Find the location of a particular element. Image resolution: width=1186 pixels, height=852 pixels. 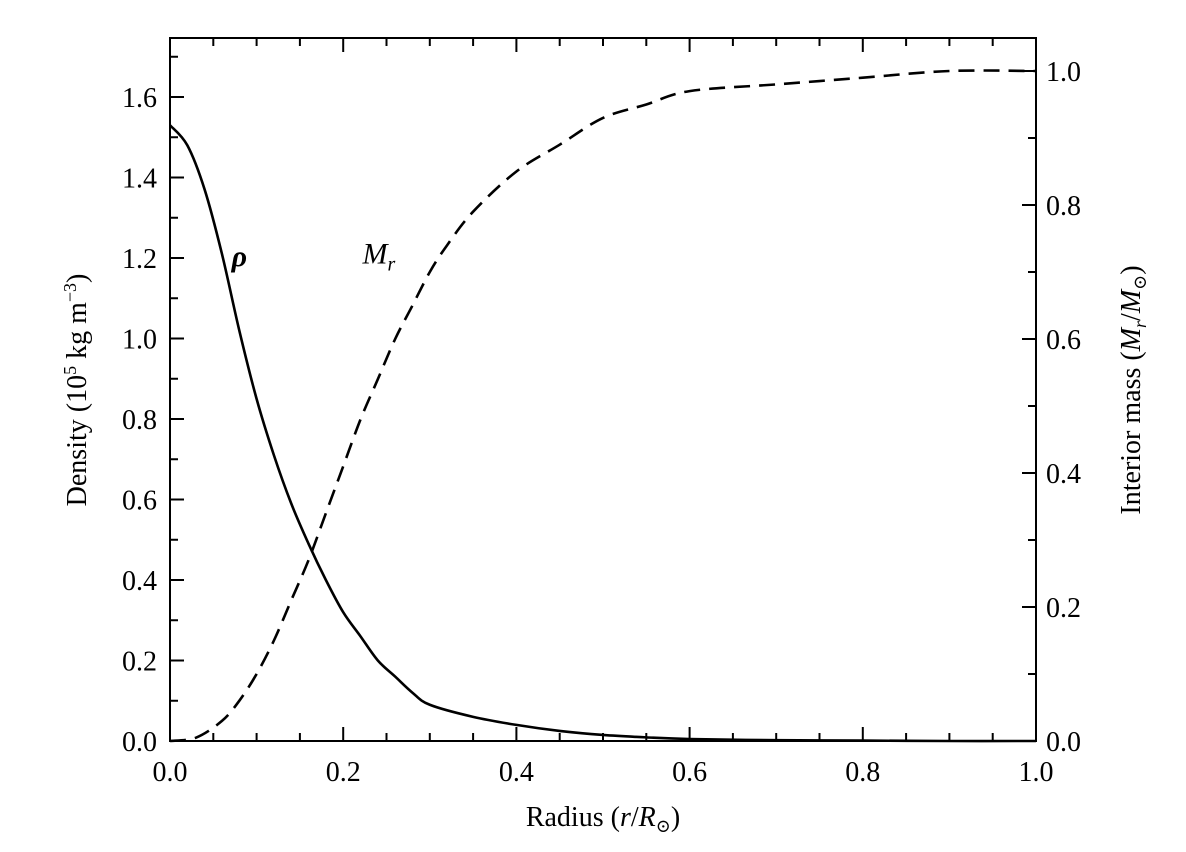

y-right-tick-label: 0.4 is located at coordinates (1063, 474).